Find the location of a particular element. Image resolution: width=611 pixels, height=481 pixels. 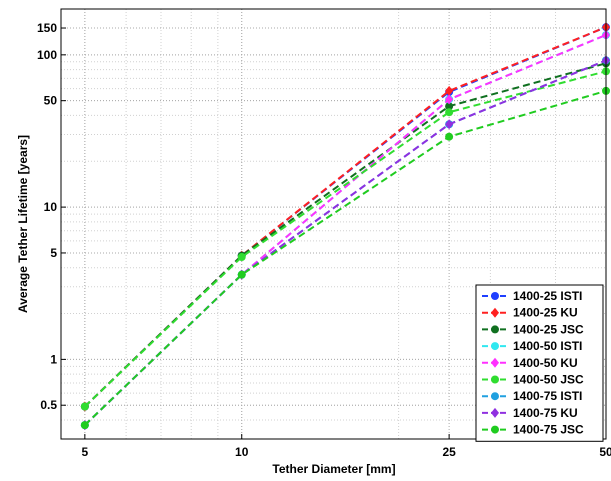

legend-item: 1400-25 JSC is located at coordinates (533, 329).